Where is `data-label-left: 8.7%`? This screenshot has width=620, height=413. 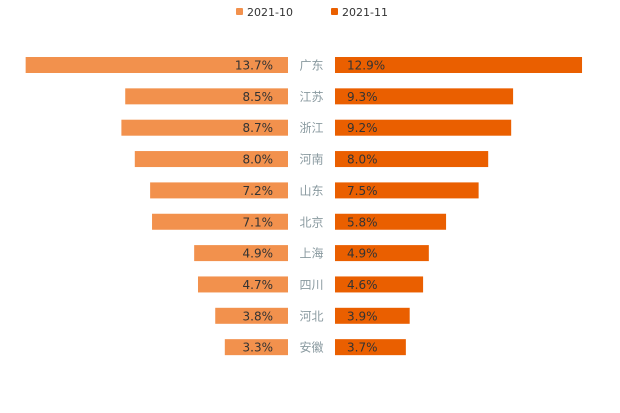 data-label-left: 8.7% is located at coordinates (258, 128).